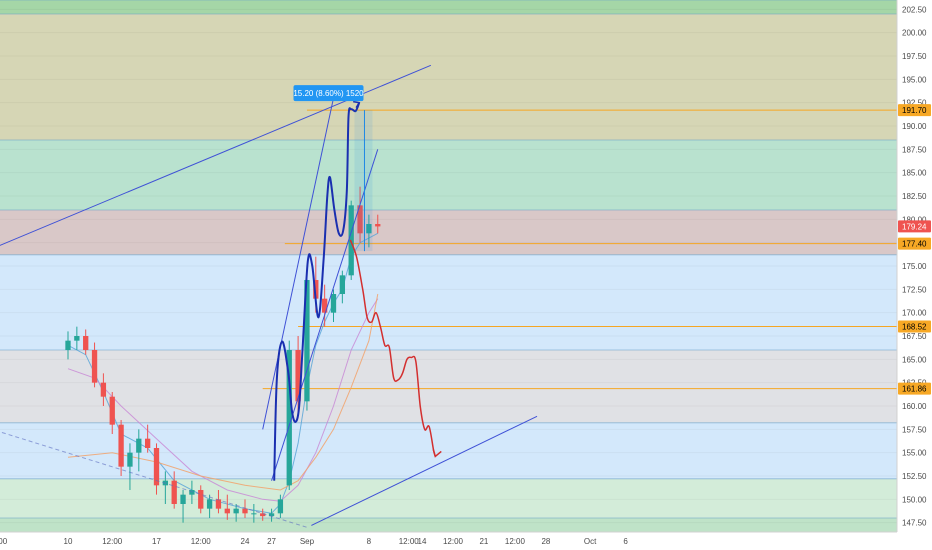 This screenshot has height=550, width=932. What do you see at coordinates (914, 9) in the screenshot?
I see `price-tick-label: 202.50` at bounding box center [914, 9].